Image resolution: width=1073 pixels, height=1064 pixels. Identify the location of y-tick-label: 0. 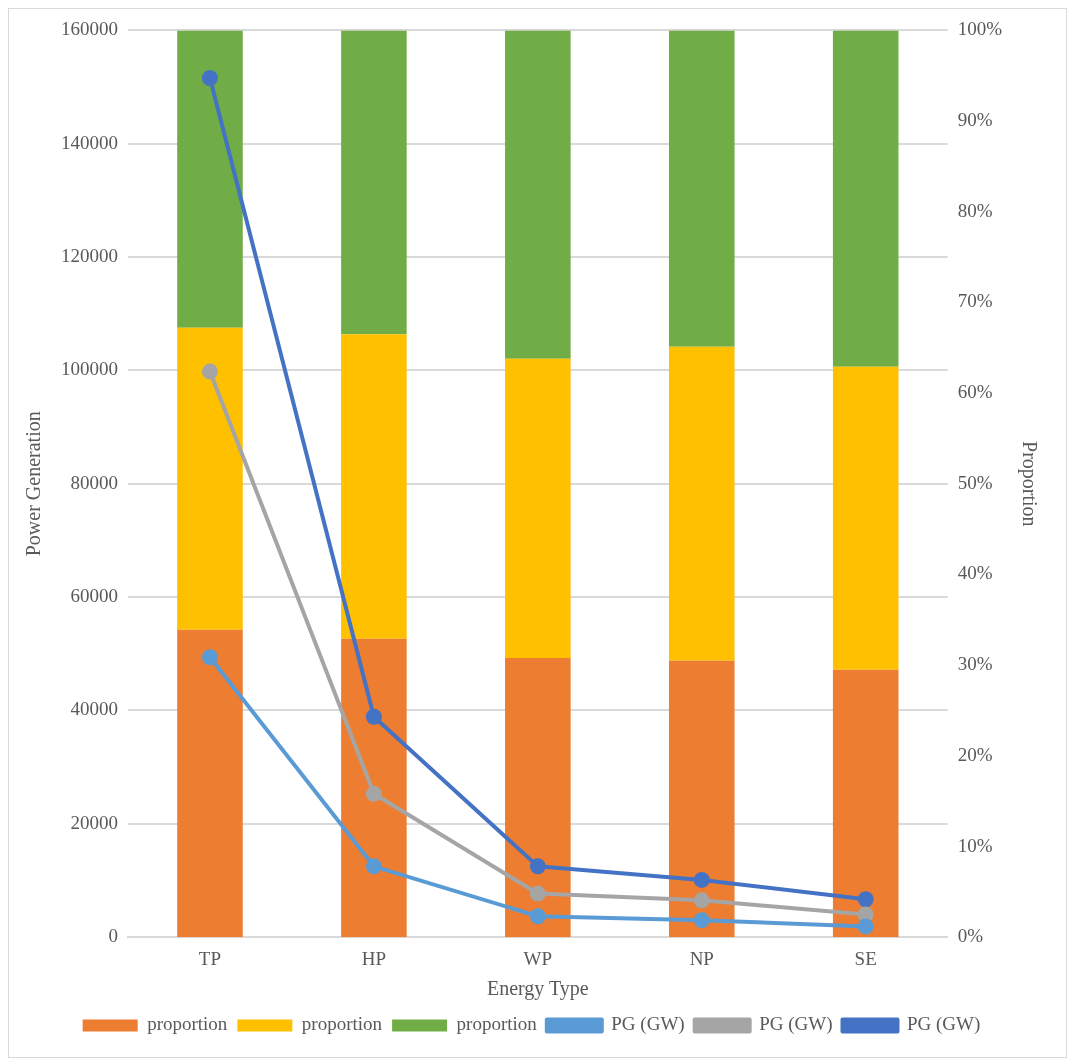
(113, 936).